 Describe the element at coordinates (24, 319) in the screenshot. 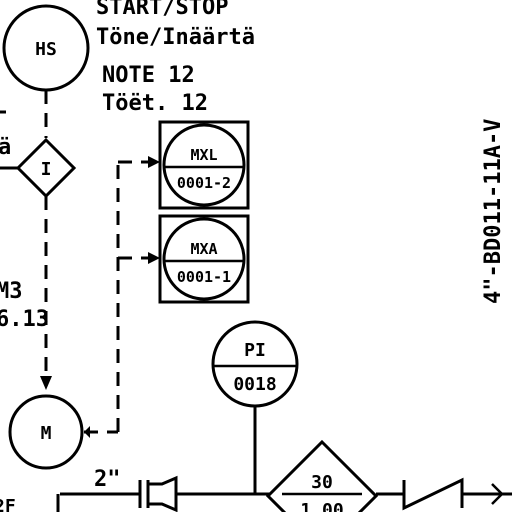

I see `left-ref-line2: 6.13` at that location.